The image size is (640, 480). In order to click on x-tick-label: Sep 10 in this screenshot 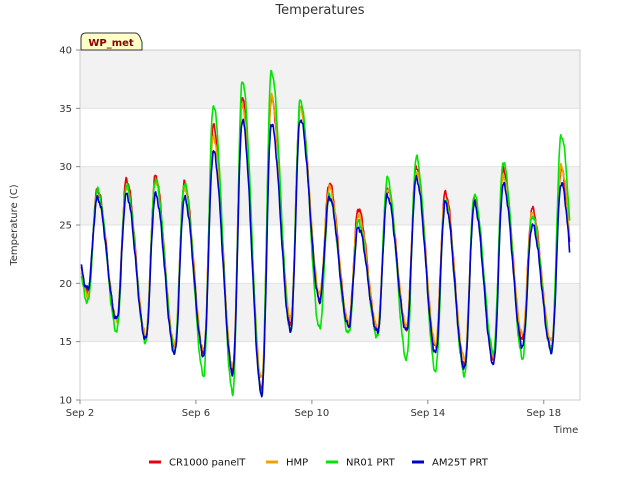, I will do `click(312, 413)`.